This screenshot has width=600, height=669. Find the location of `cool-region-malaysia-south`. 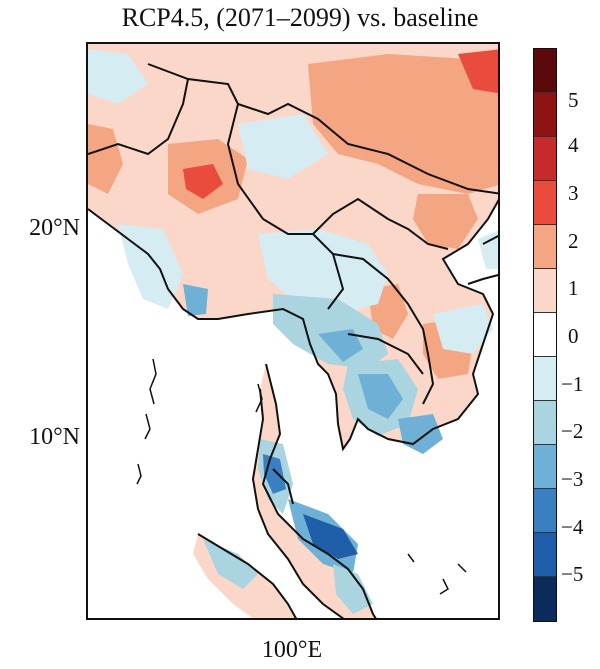

cool-region-malaysia-south is located at coordinates (353, 589).